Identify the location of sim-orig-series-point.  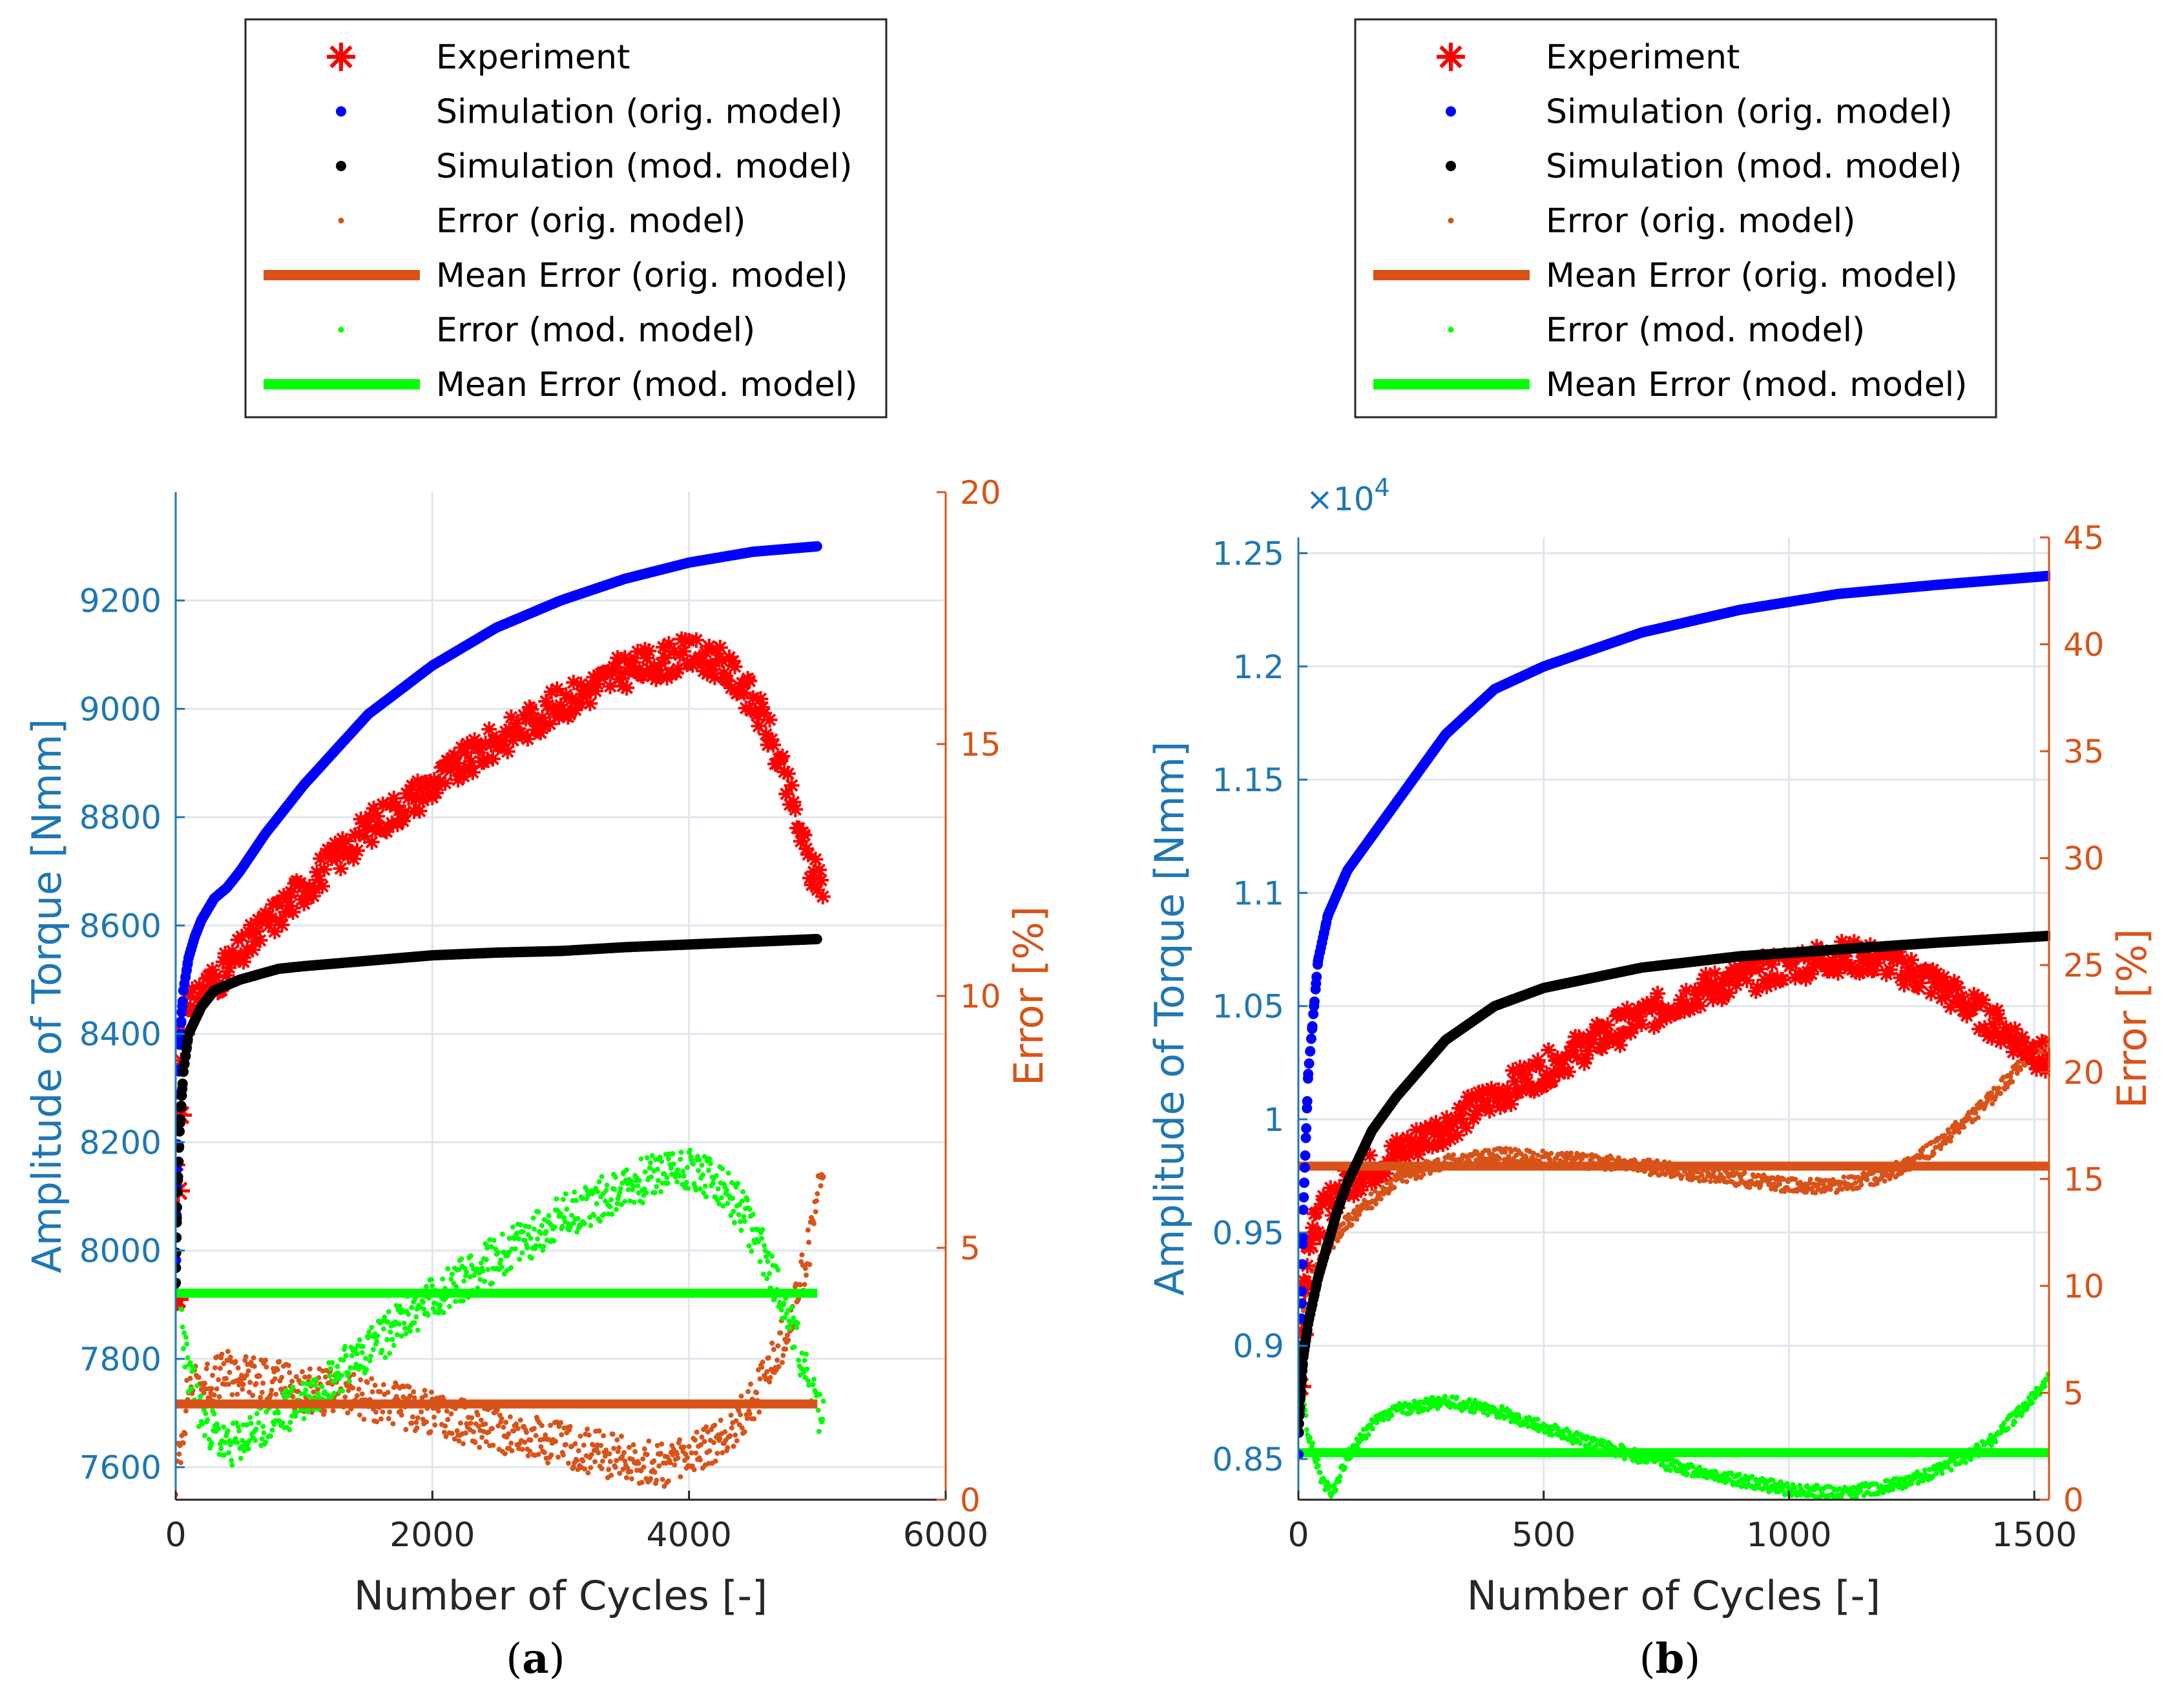
(211, 902).